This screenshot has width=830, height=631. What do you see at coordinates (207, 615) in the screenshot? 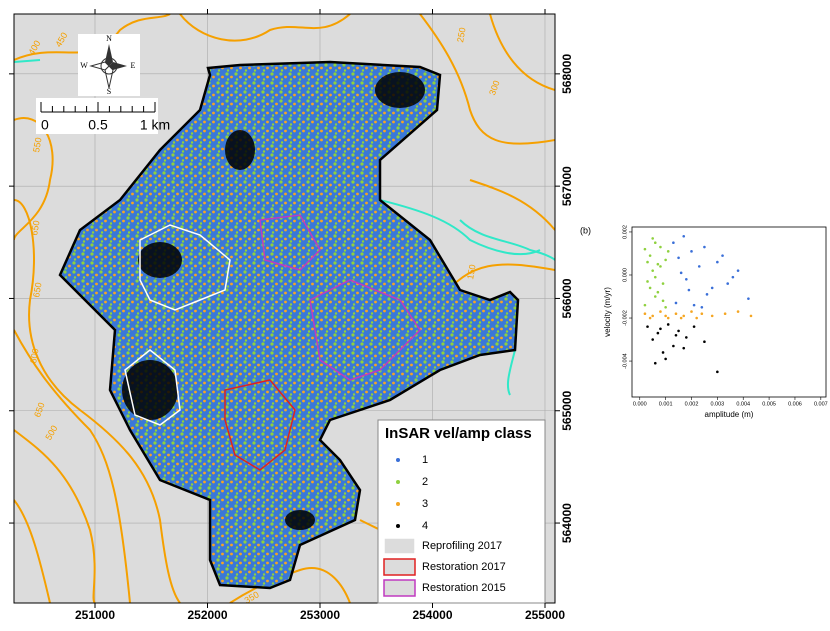
I see `x-tick-label: 252000` at bounding box center [207, 615].